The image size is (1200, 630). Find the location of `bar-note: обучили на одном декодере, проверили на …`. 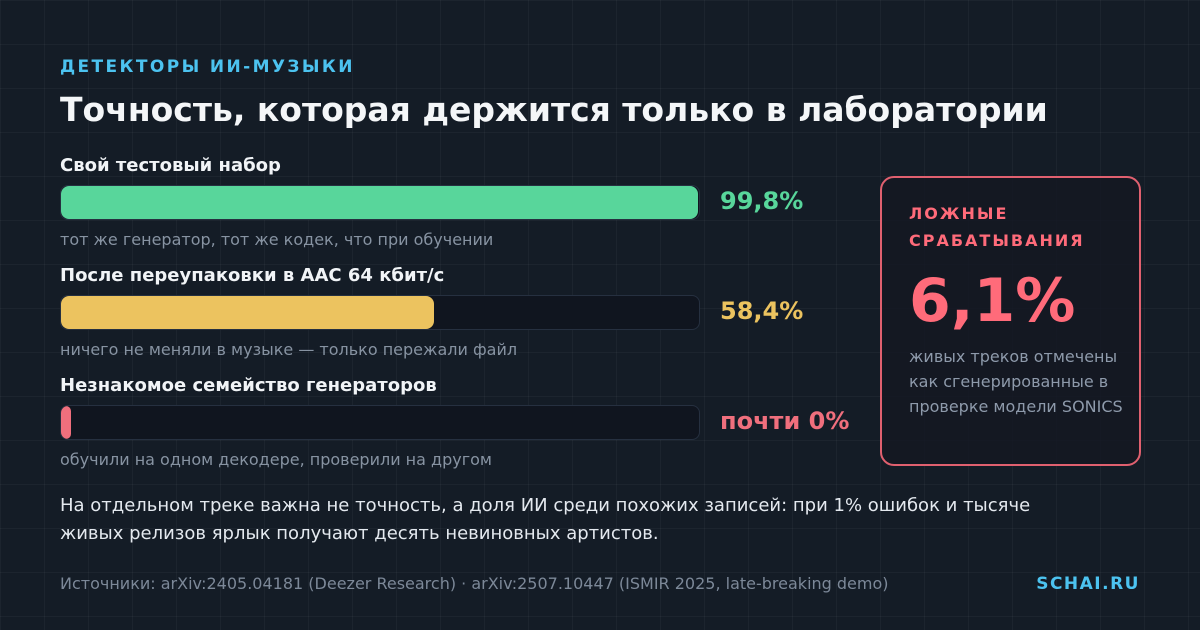

bar-note: обучили на одном декодере, проверили на … is located at coordinates (276, 459).